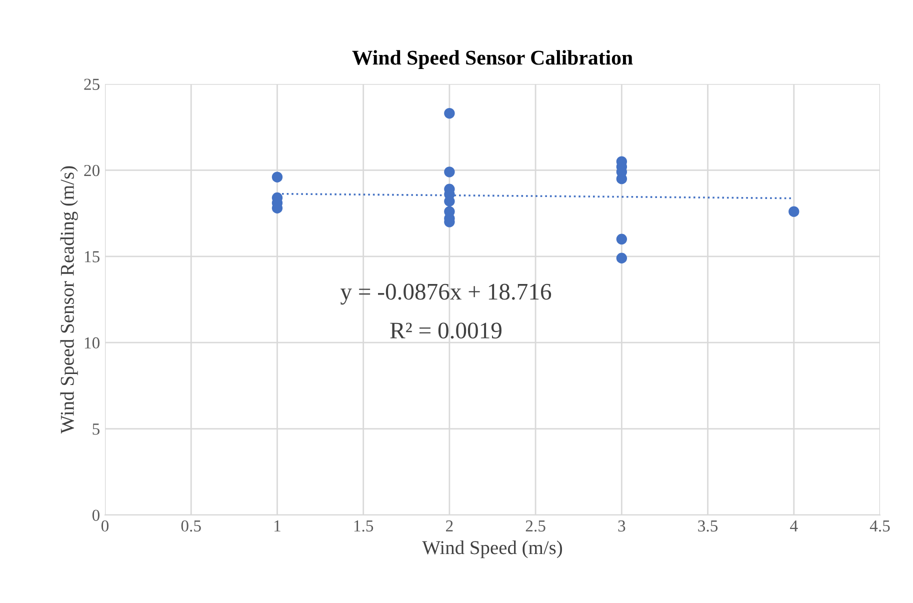 This screenshot has width=913, height=603. I want to click on annotation: y = -0.0876x + 18.716, so click(446, 294).